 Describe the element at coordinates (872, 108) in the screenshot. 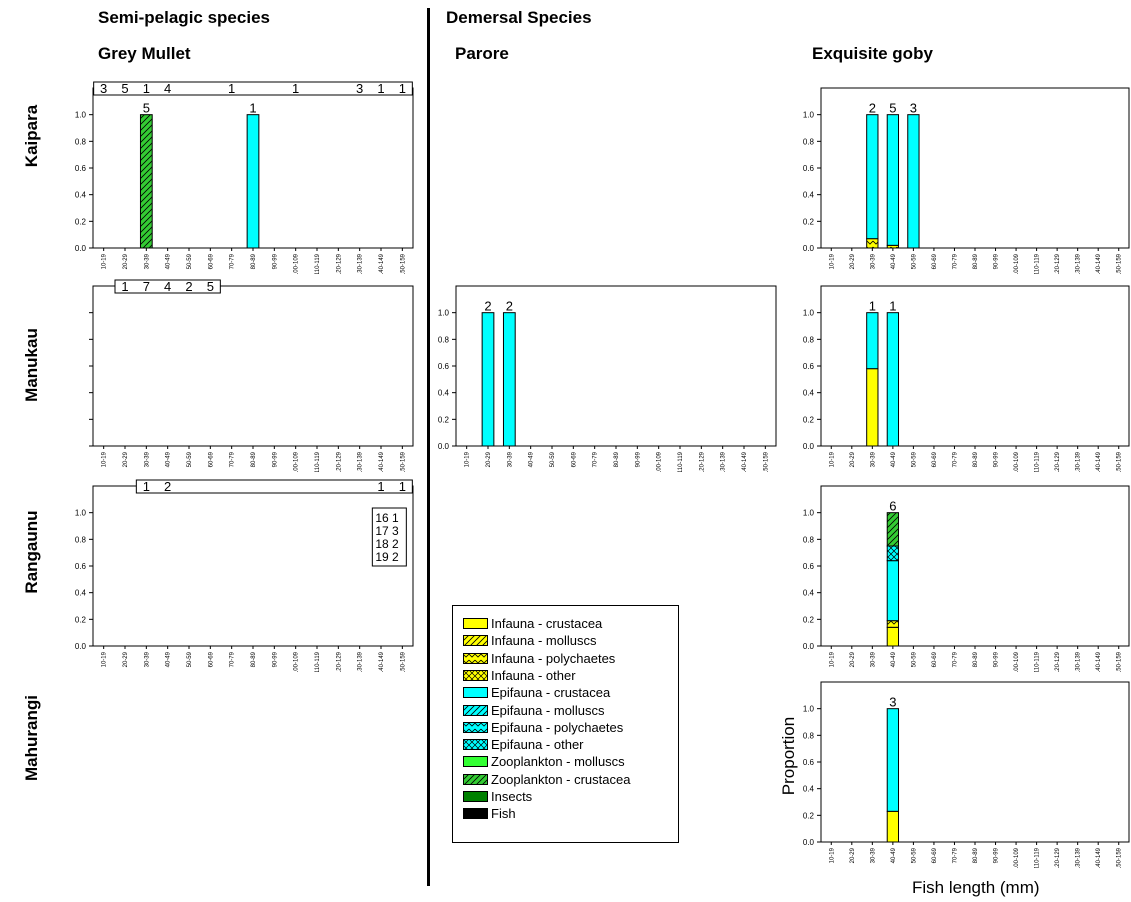

I see `bar-sample-label: 2` at that location.